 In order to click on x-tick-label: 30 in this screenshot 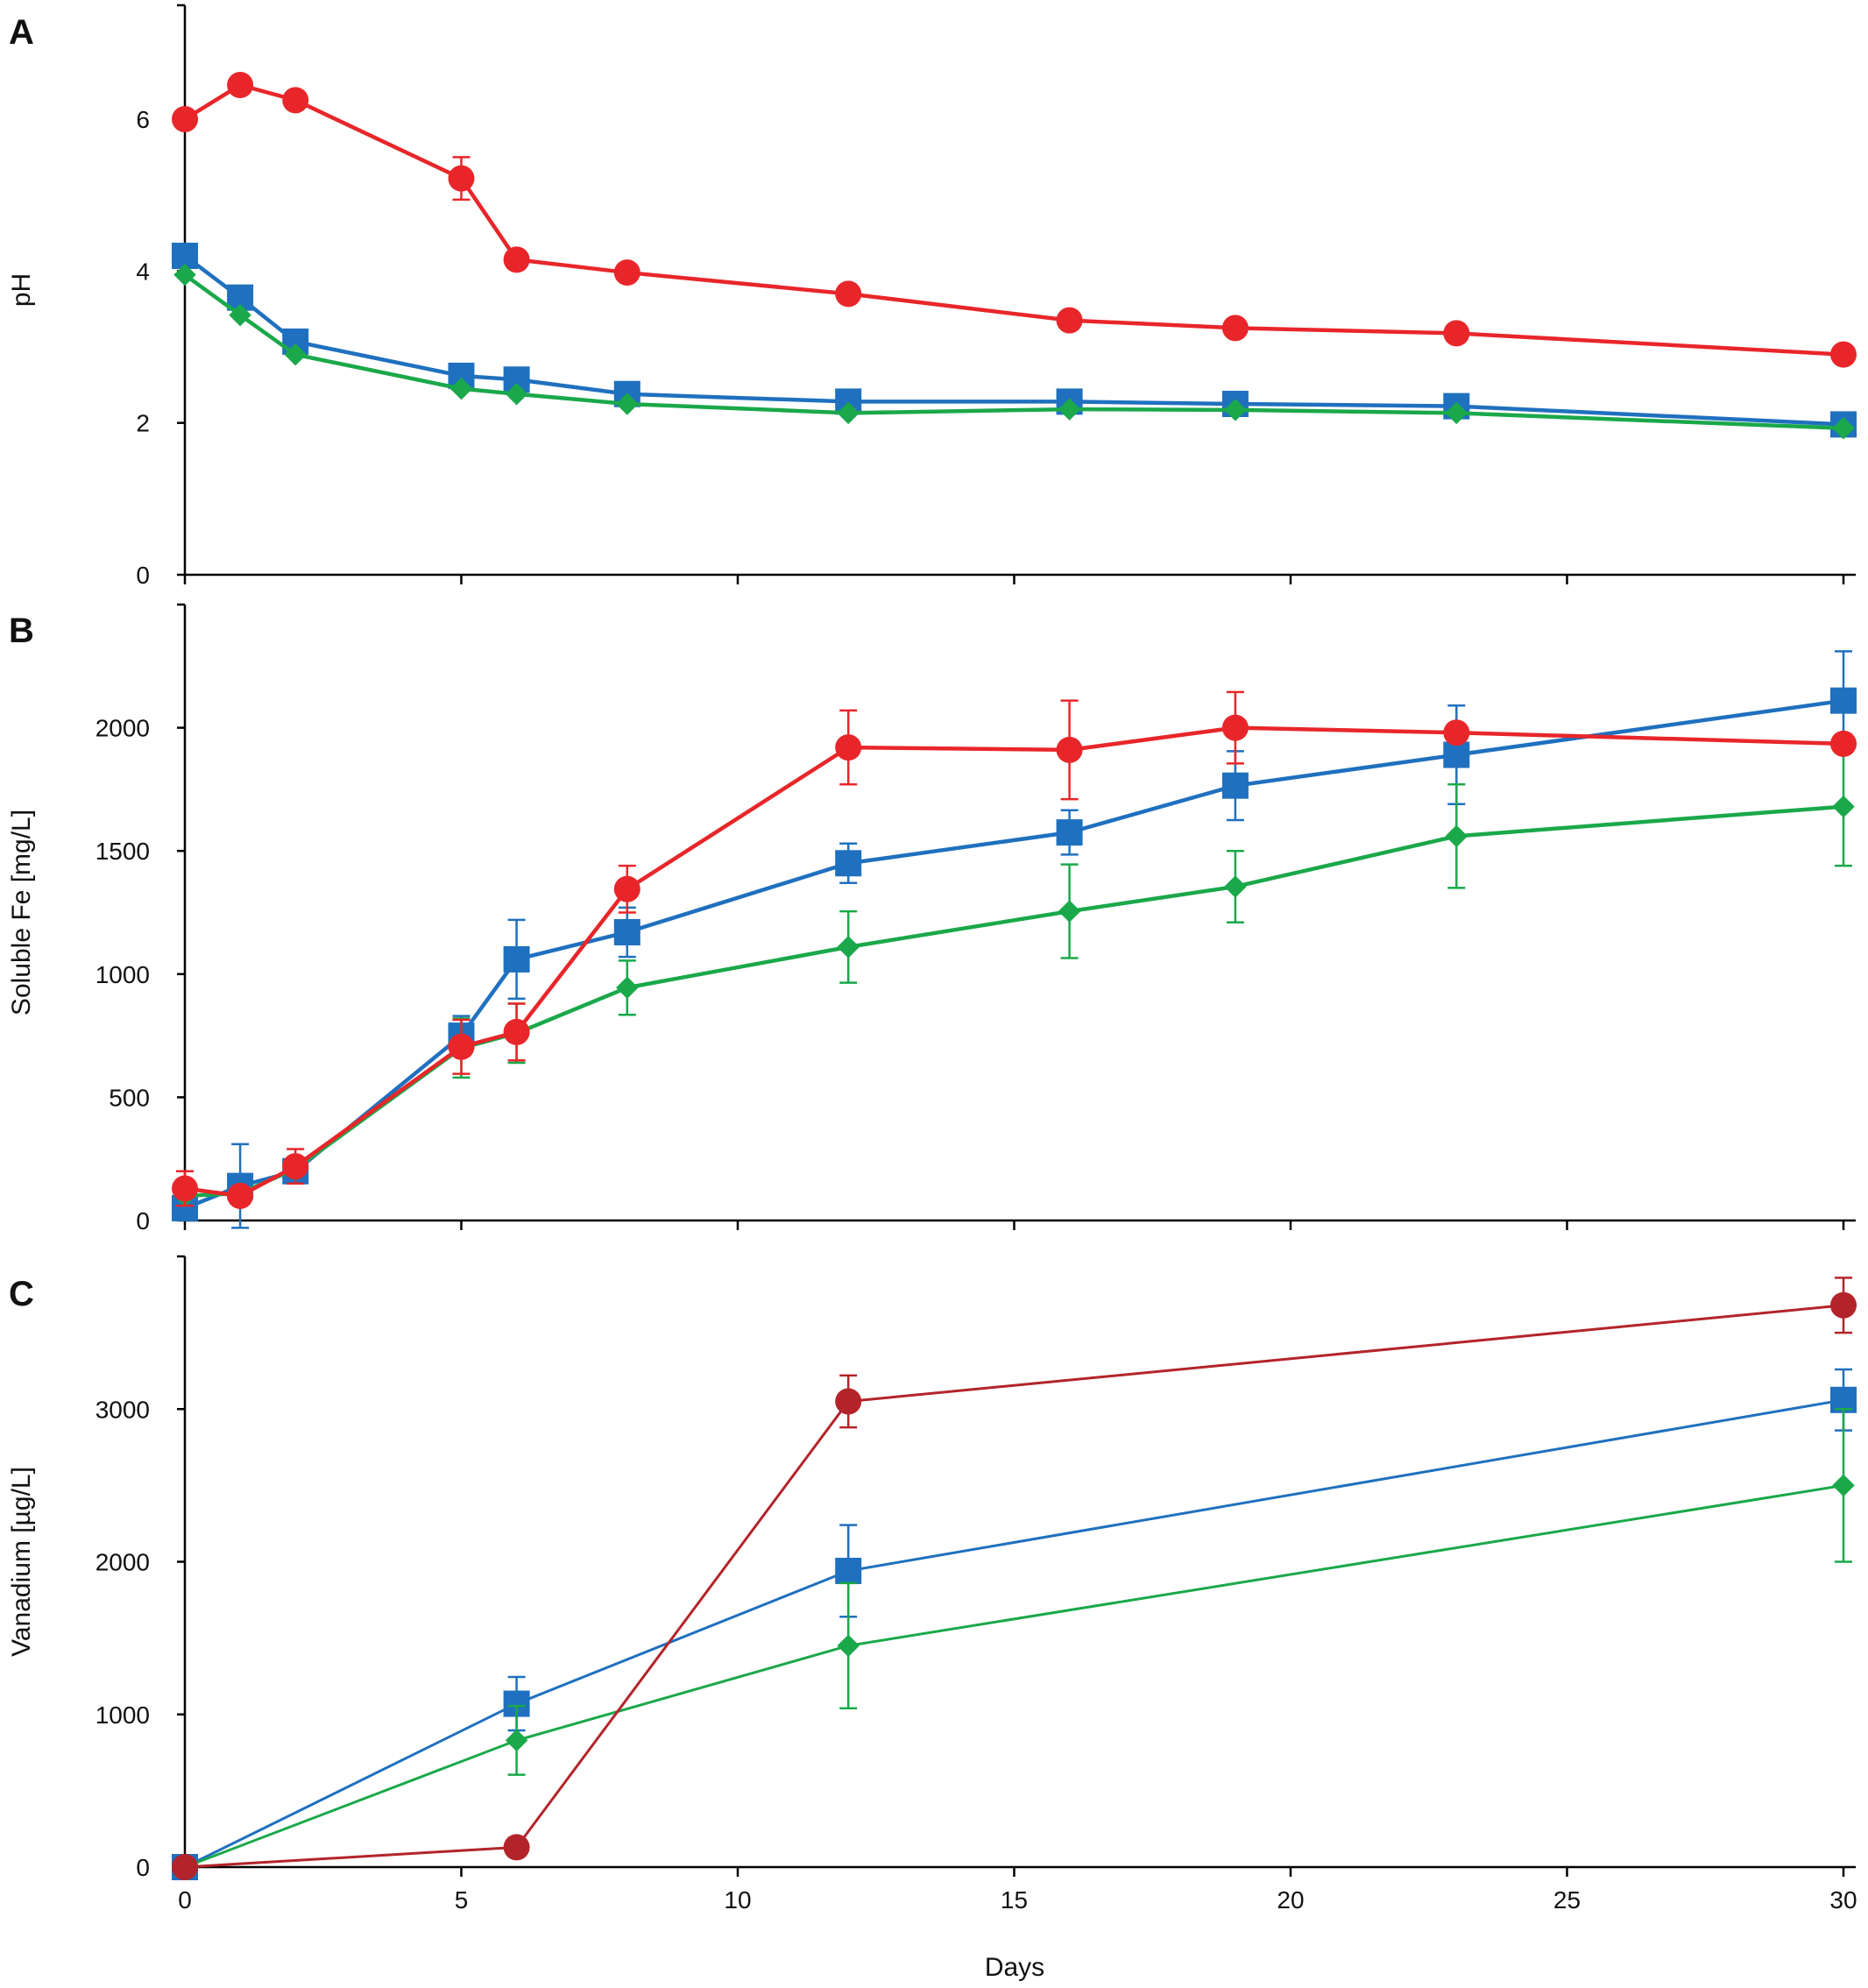, I will do `click(1843, 1900)`.